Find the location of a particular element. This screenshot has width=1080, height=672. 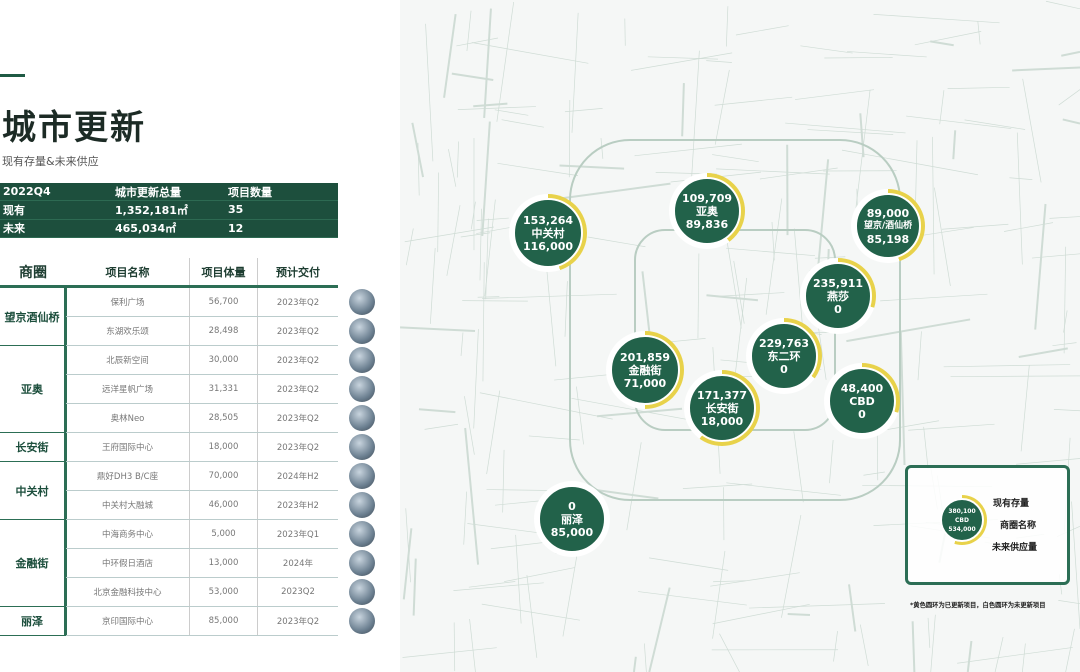

table-row: 王府国际中心 18,000 2023年Q2 is located at coordinates (202, 447).